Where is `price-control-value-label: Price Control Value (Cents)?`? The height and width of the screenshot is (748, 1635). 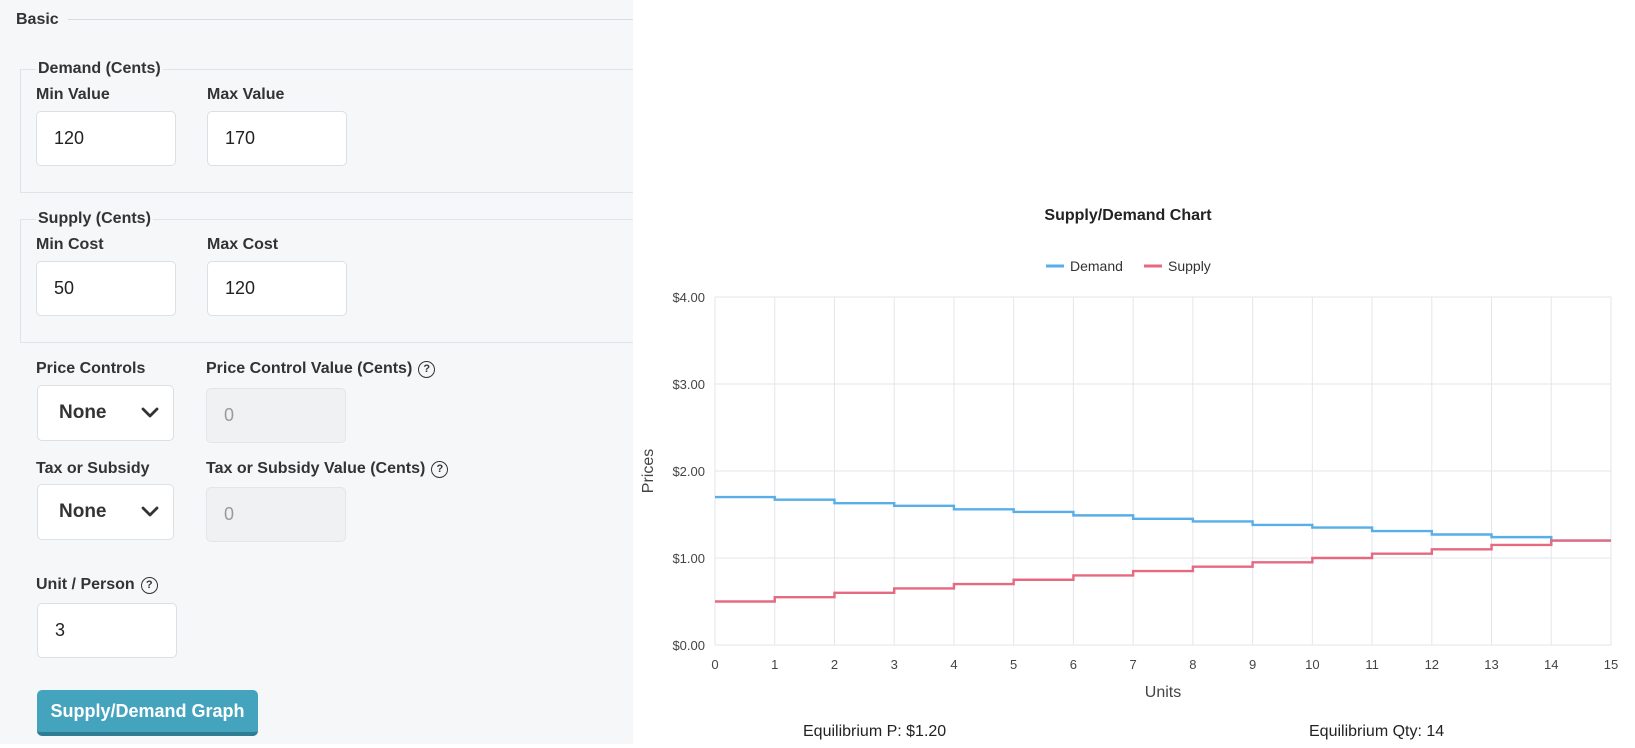 price-control-value-label: Price Control Value (Cents)? is located at coordinates (321, 369).